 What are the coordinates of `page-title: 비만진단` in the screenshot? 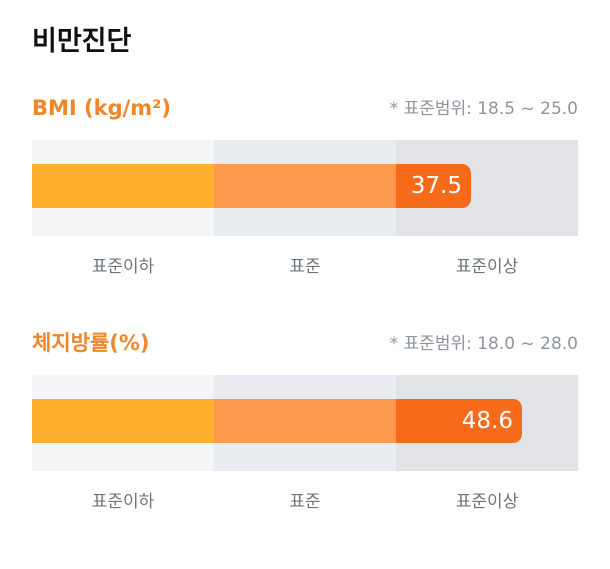 It's located at (82, 41).